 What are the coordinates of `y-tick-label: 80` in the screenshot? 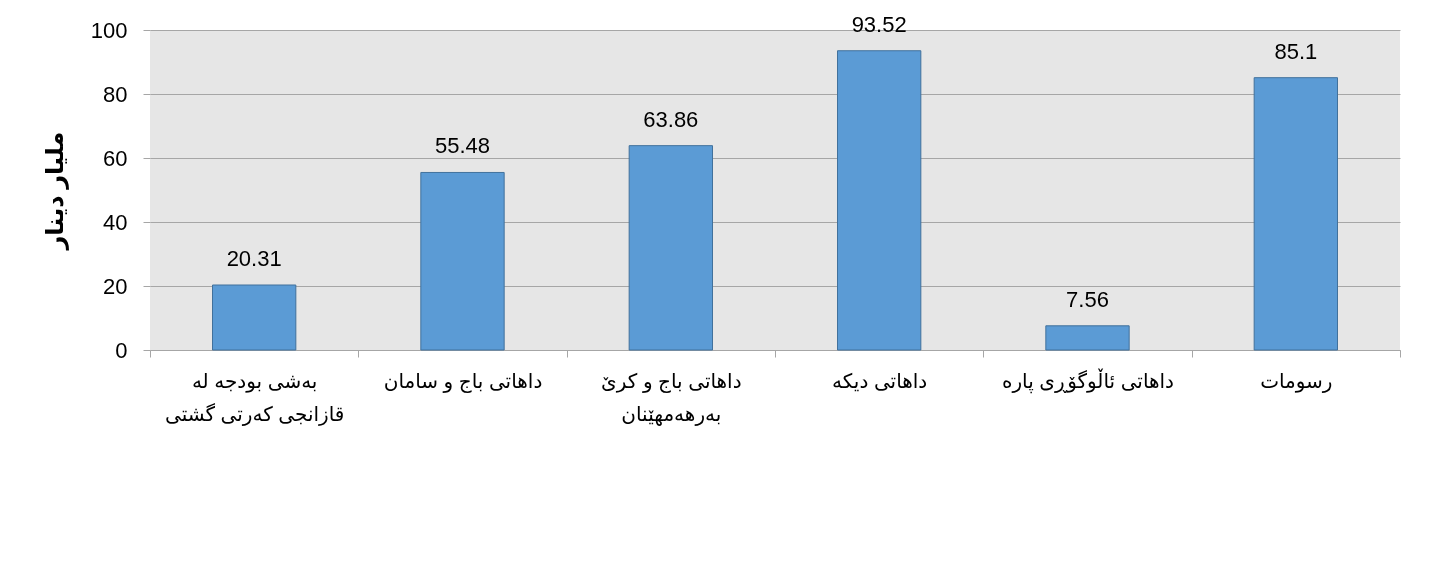 It's located at (115, 94).